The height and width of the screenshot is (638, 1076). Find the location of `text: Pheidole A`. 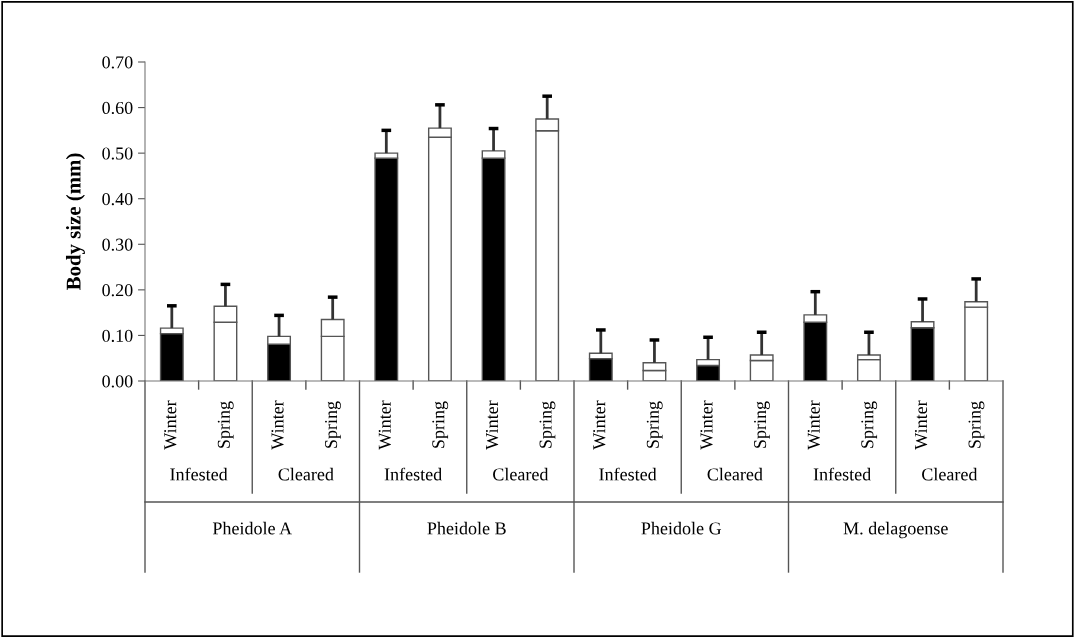

text: Pheidole A is located at coordinates (252, 528).